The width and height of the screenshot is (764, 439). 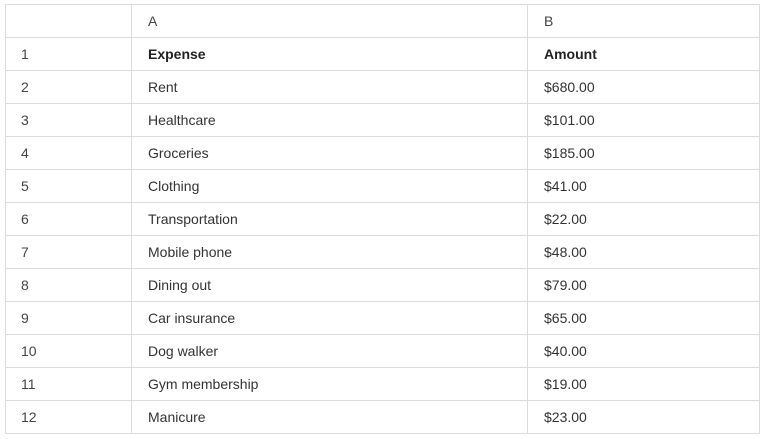 I want to click on amount-cell: $22.00, so click(x=643, y=219).